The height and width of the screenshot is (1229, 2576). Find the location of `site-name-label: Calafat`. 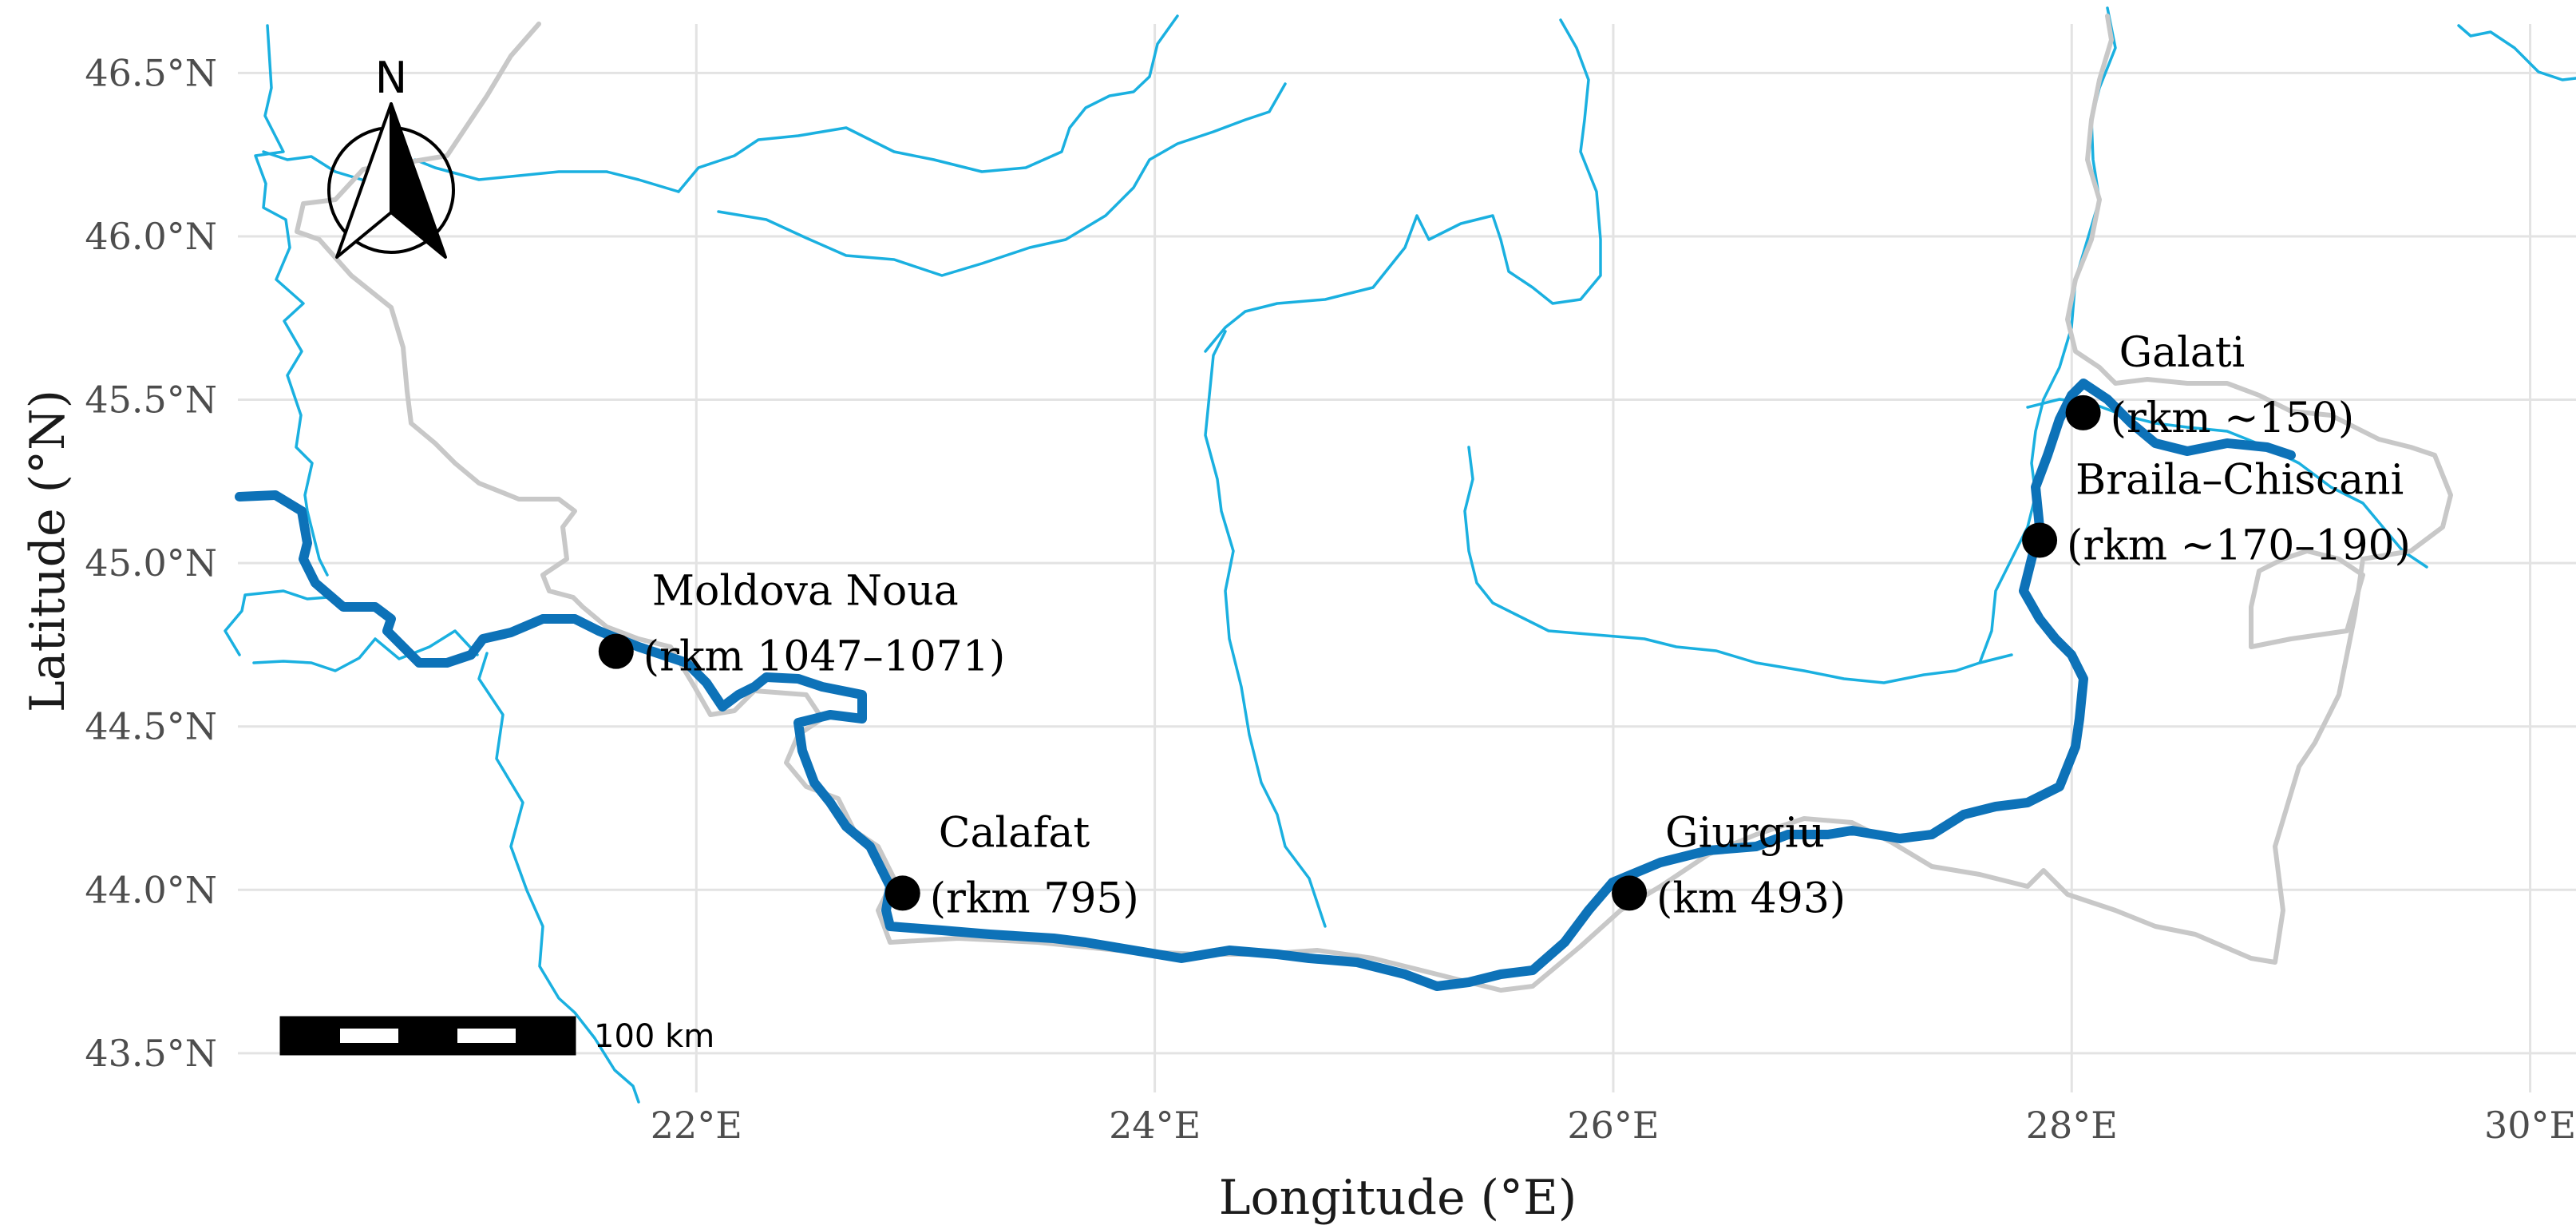

site-name-label: Calafat is located at coordinates (1015, 833).